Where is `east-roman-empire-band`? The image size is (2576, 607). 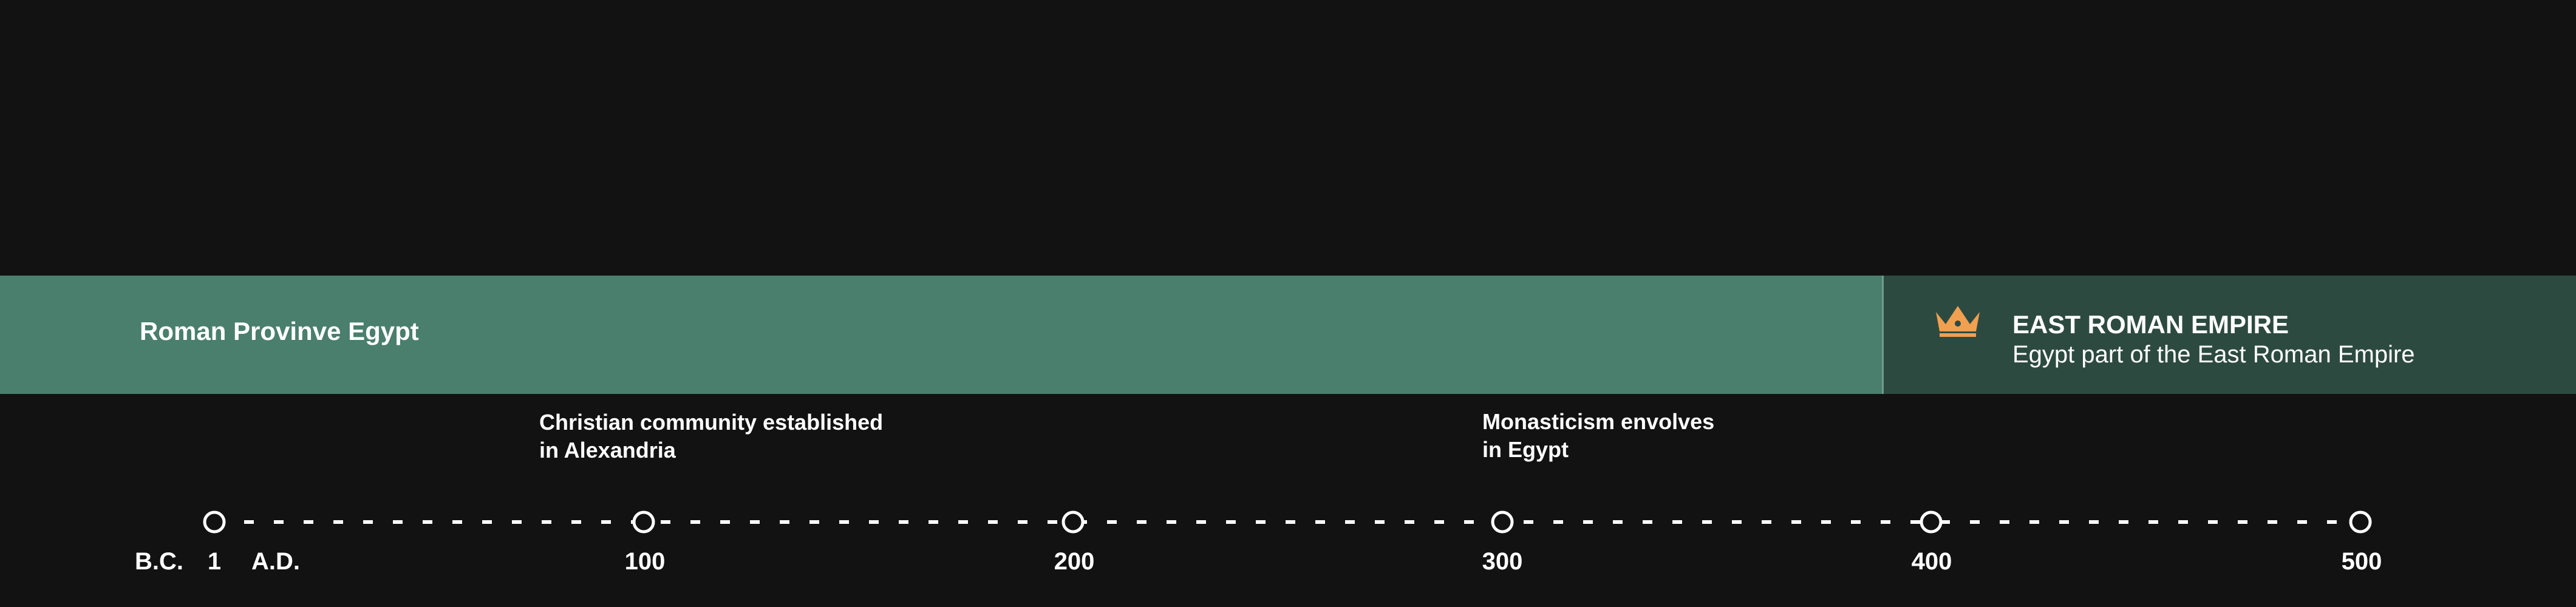
east-roman-empire-band is located at coordinates (2230, 335).